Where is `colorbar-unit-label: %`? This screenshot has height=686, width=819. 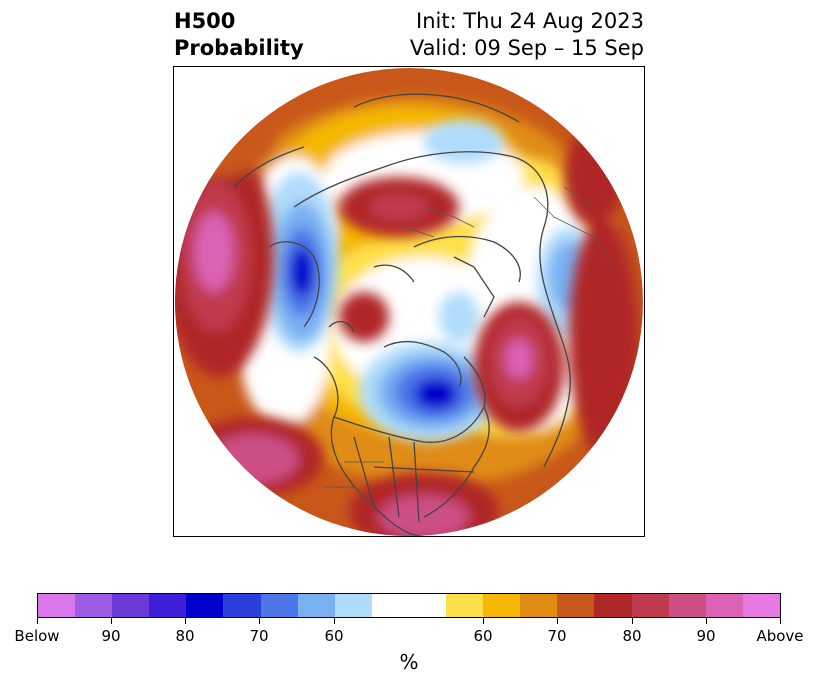
colorbar-unit-label: % is located at coordinates (409, 662).